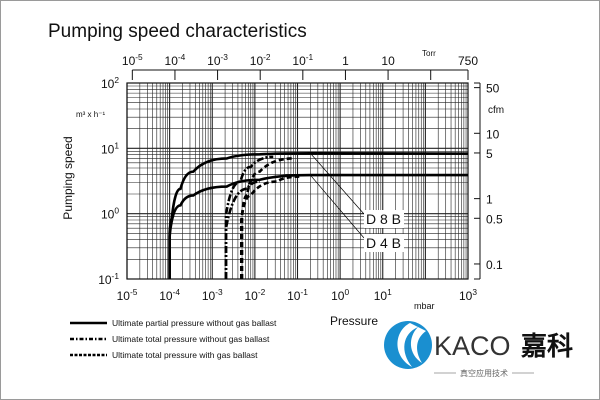  Describe the element at coordinates (68, 177) in the screenshot. I see `y-axis-title: Pumping speed` at that location.